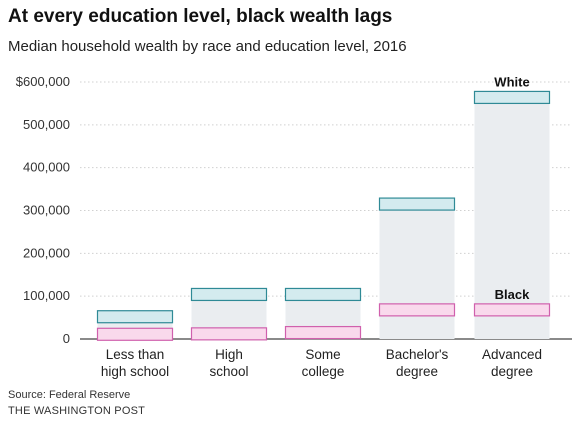  Describe the element at coordinates (135, 371) in the screenshot. I see `x-tick-label: high school` at that location.